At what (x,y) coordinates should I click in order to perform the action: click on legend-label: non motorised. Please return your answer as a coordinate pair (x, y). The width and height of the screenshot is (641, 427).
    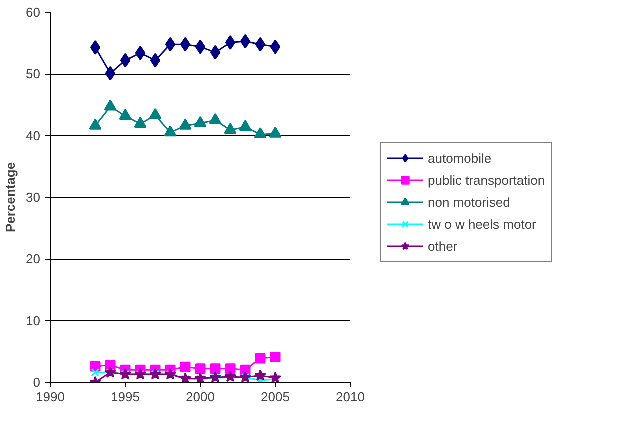
    Looking at the image, I should click on (469, 202).